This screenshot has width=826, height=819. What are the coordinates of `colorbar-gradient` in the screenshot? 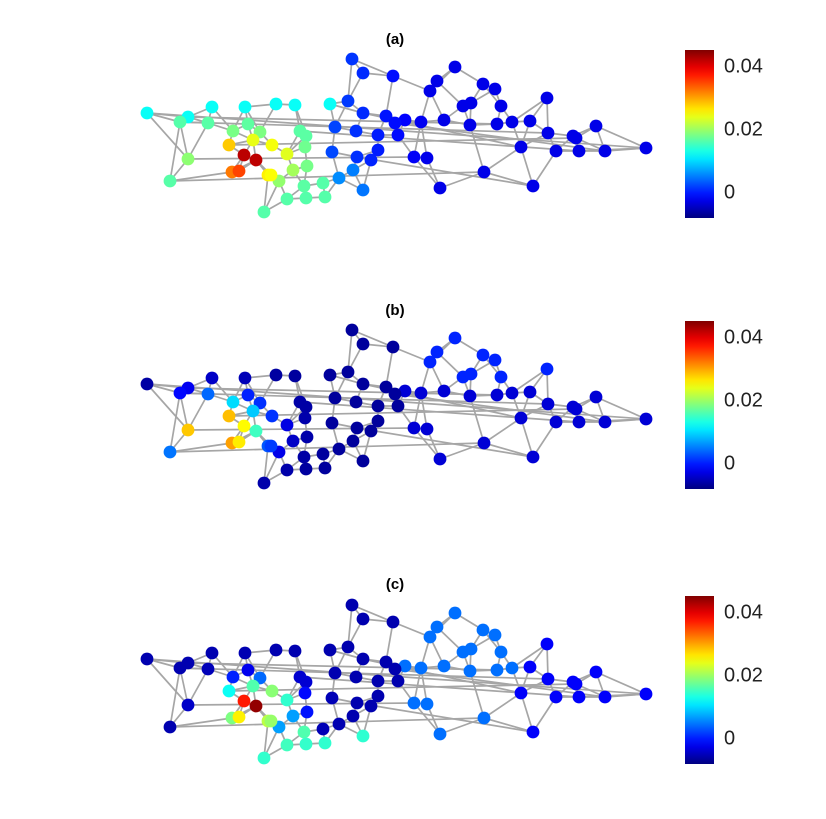 It's located at (699, 405).